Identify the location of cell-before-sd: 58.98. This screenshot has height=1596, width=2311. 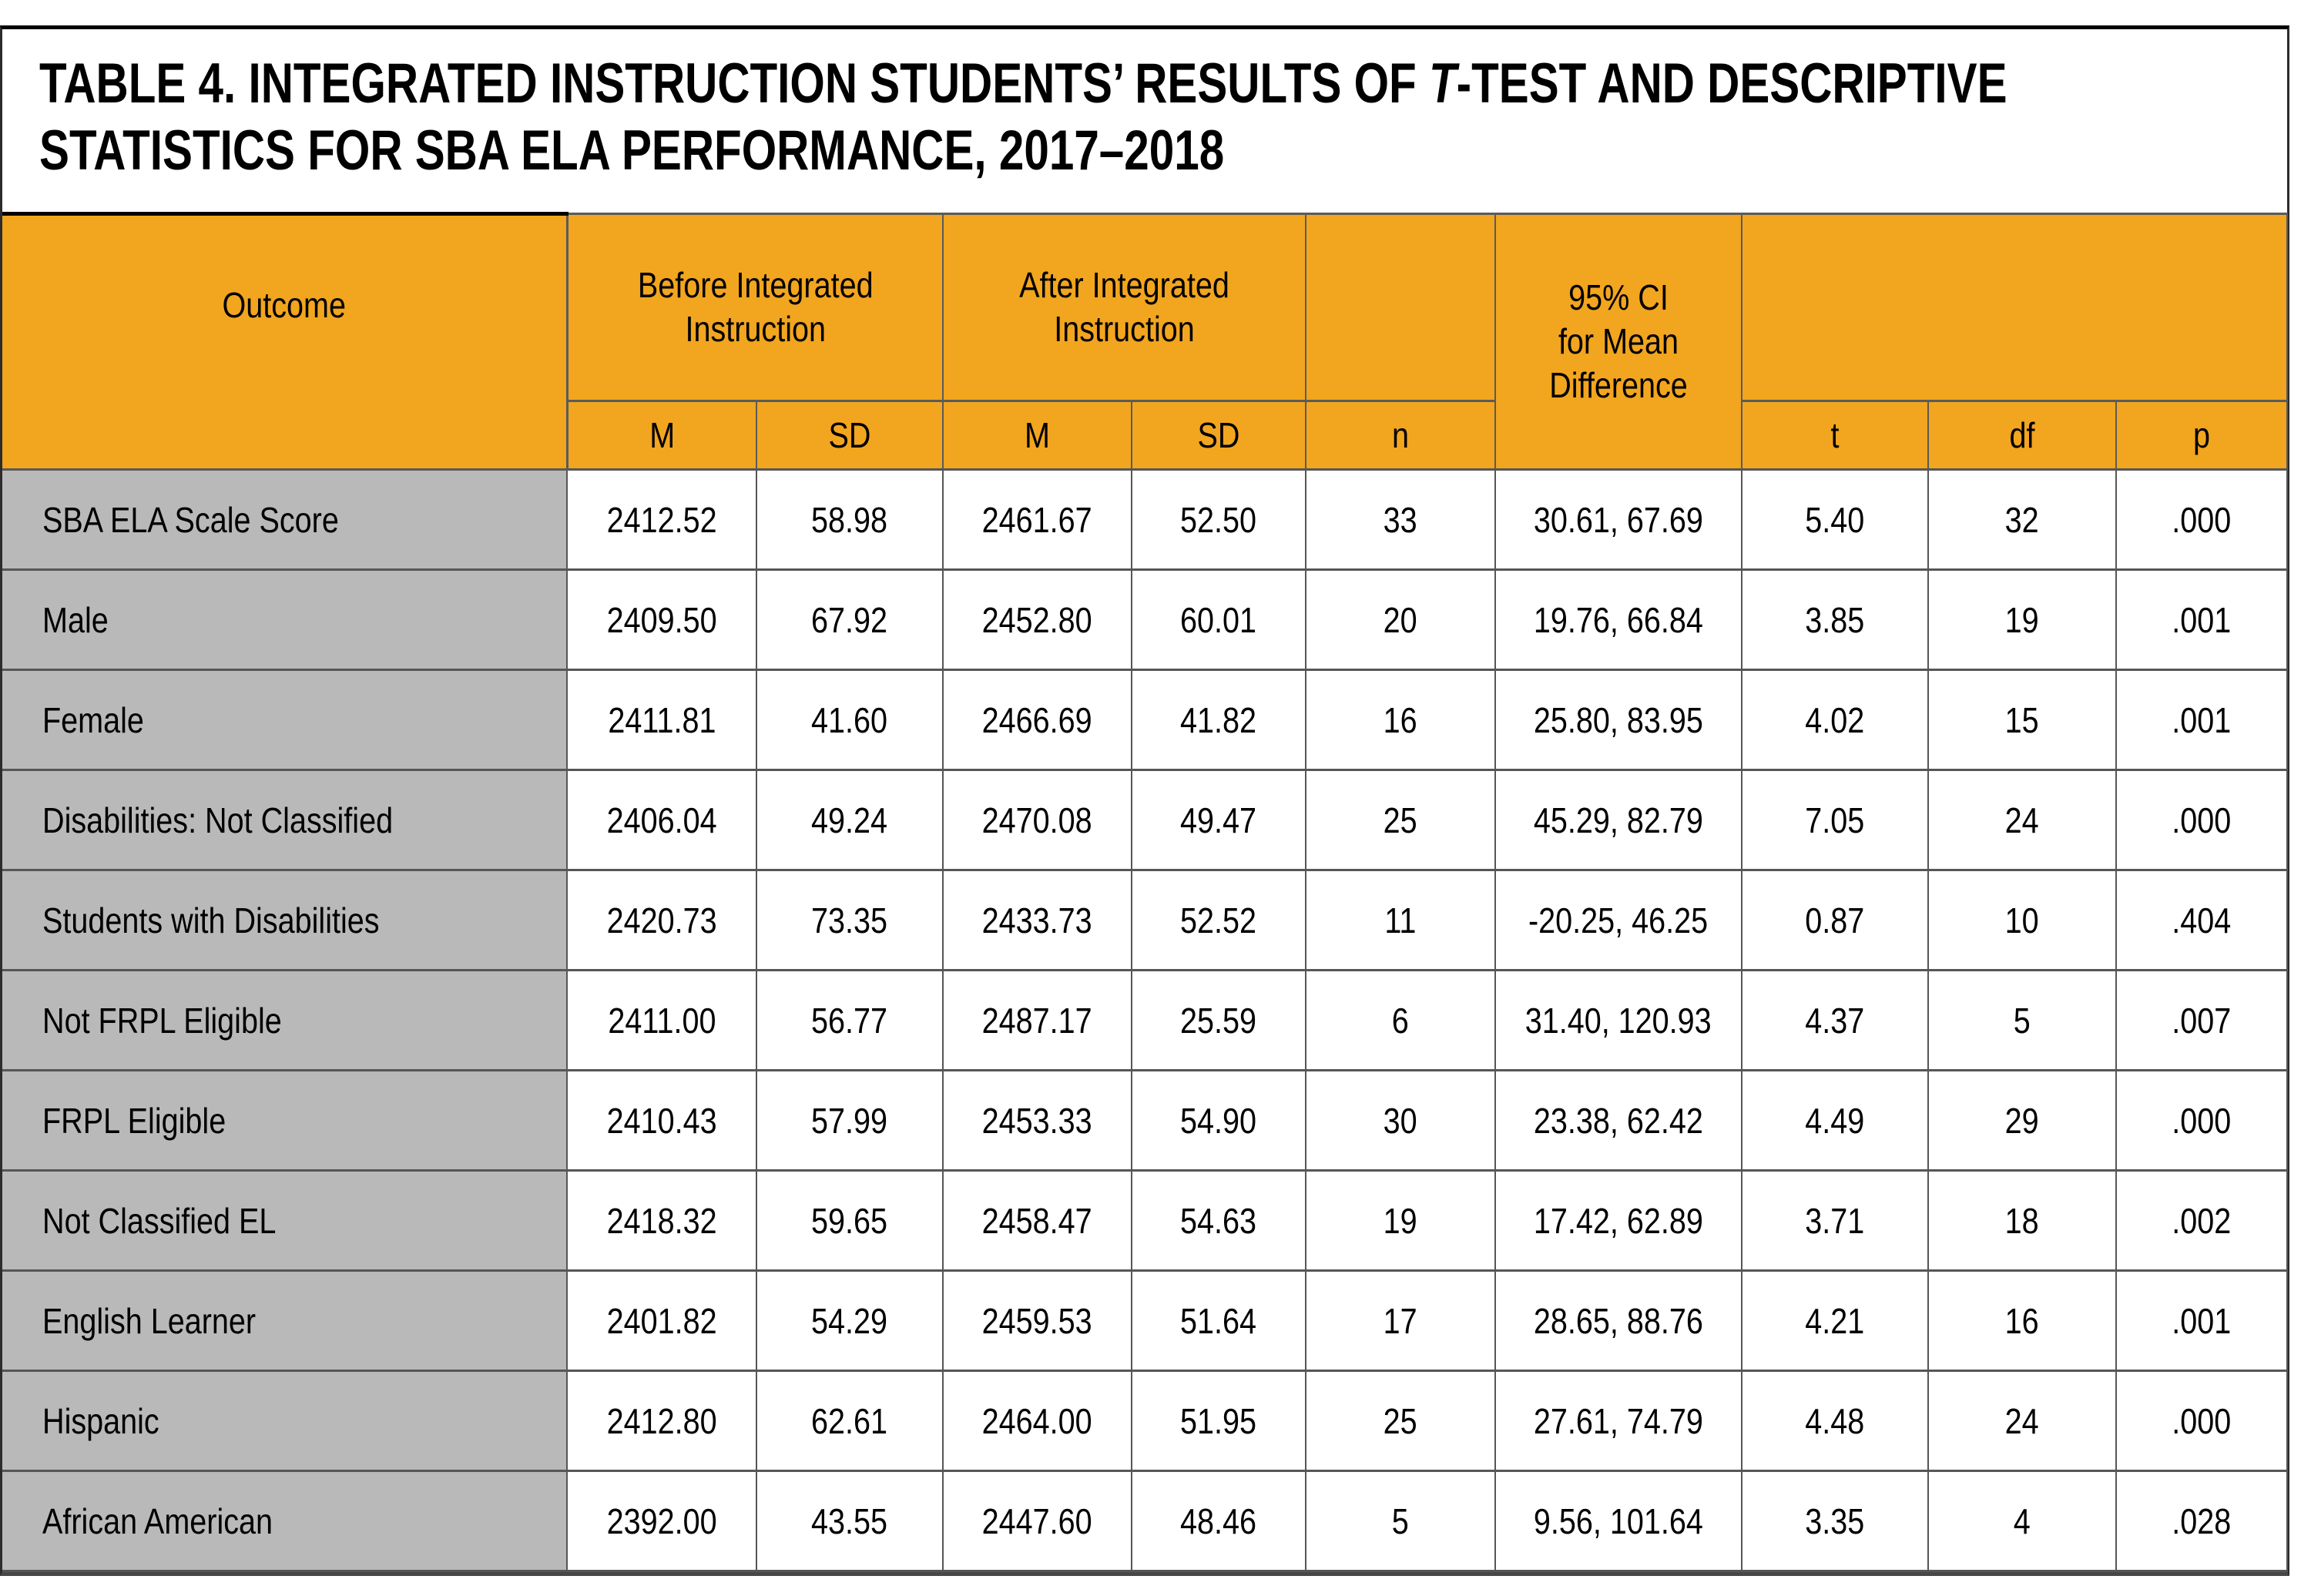
(850, 519).